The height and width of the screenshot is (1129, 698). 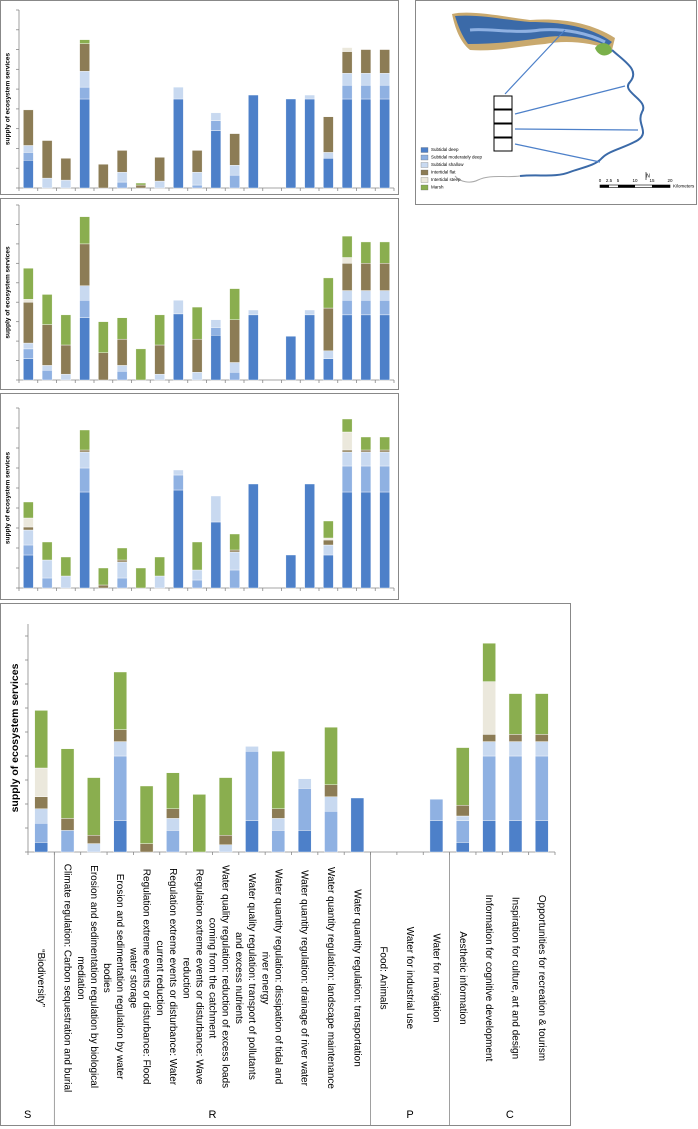 What do you see at coordinates (265, 978) in the screenshot?
I see `label-line: river energy` at bounding box center [265, 978].